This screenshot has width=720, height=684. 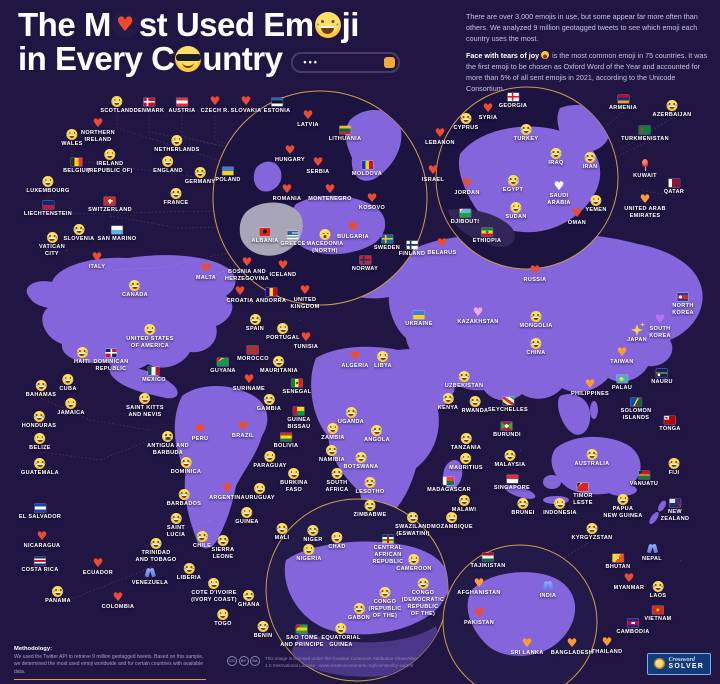 I want to click on country-label: MONTENEGRO, so click(x=330, y=199).